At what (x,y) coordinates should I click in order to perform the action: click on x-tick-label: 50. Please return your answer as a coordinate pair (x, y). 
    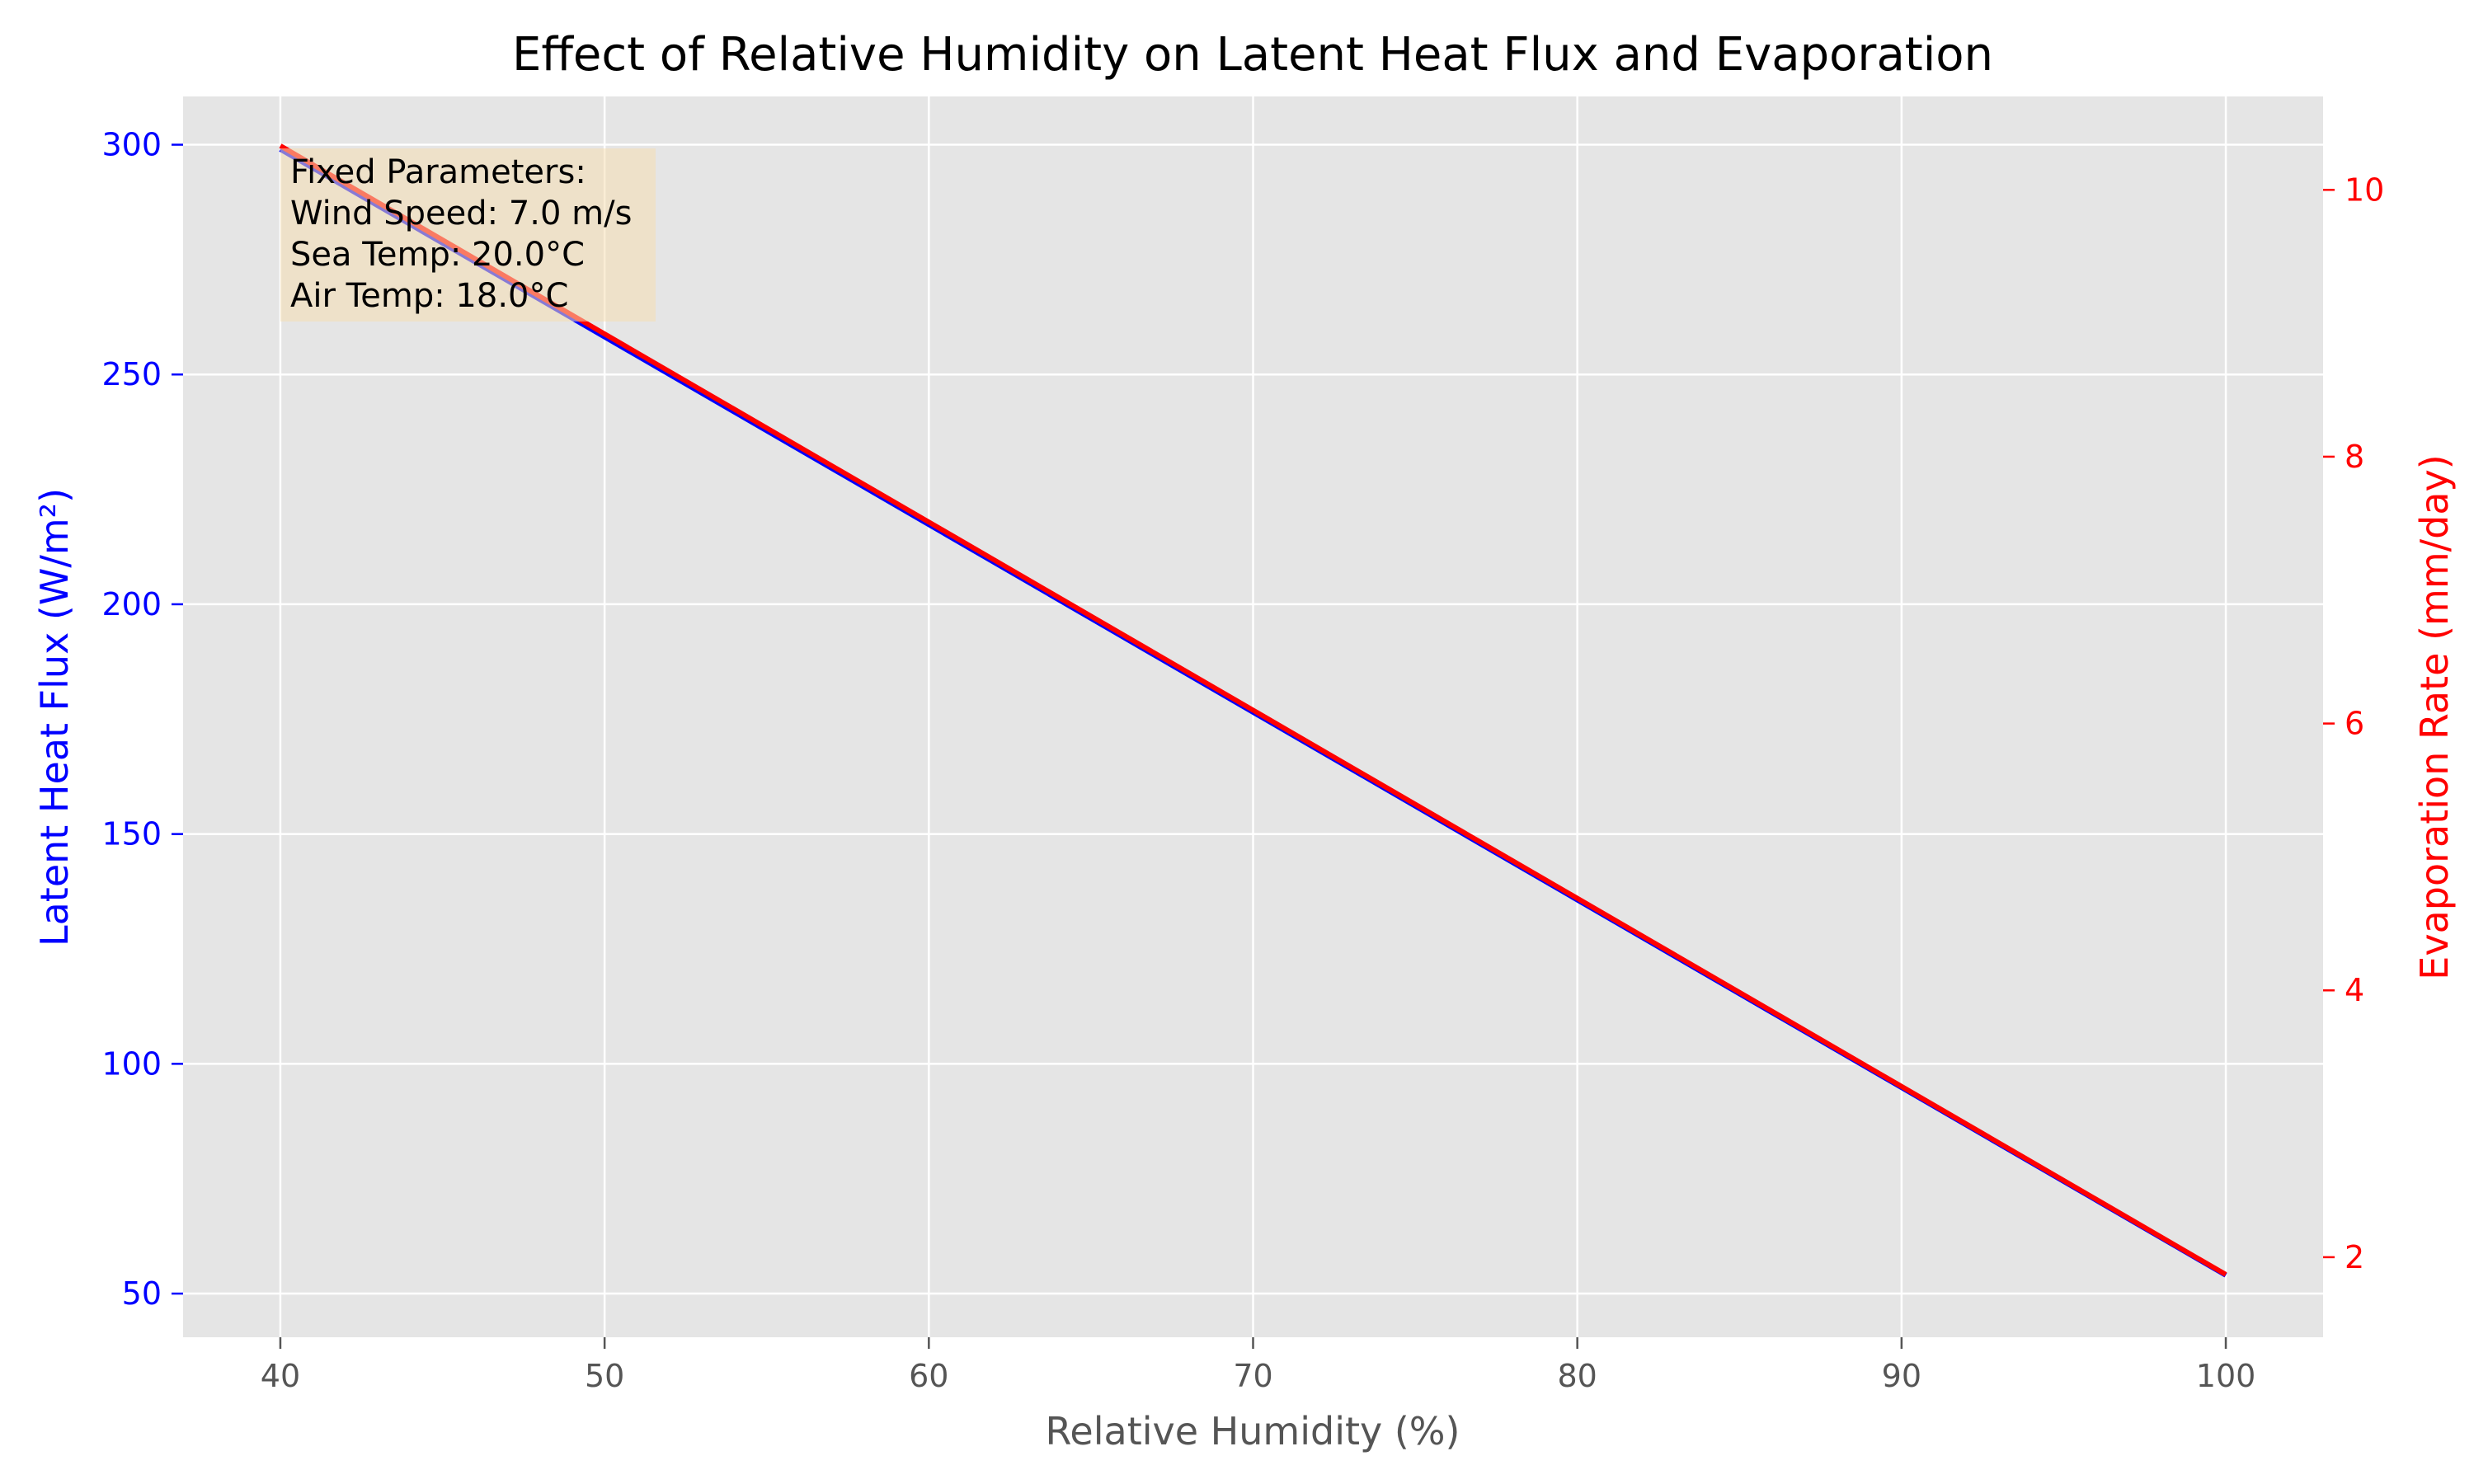
    Looking at the image, I should click on (604, 1376).